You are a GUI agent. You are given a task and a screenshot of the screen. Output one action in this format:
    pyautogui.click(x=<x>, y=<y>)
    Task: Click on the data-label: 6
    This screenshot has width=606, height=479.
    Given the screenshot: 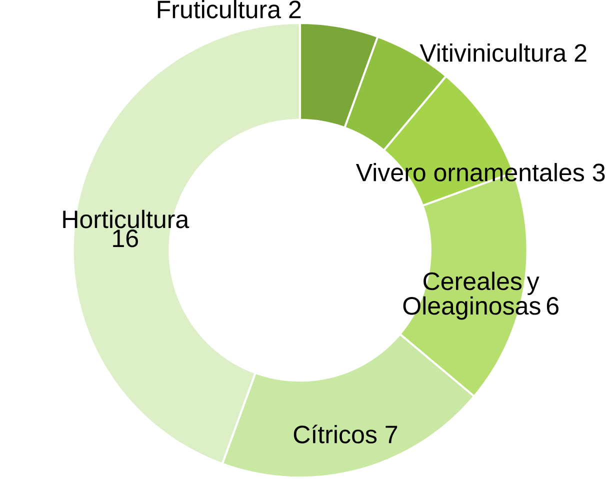 What is the action you would take?
    pyautogui.click(x=552, y=306)
    